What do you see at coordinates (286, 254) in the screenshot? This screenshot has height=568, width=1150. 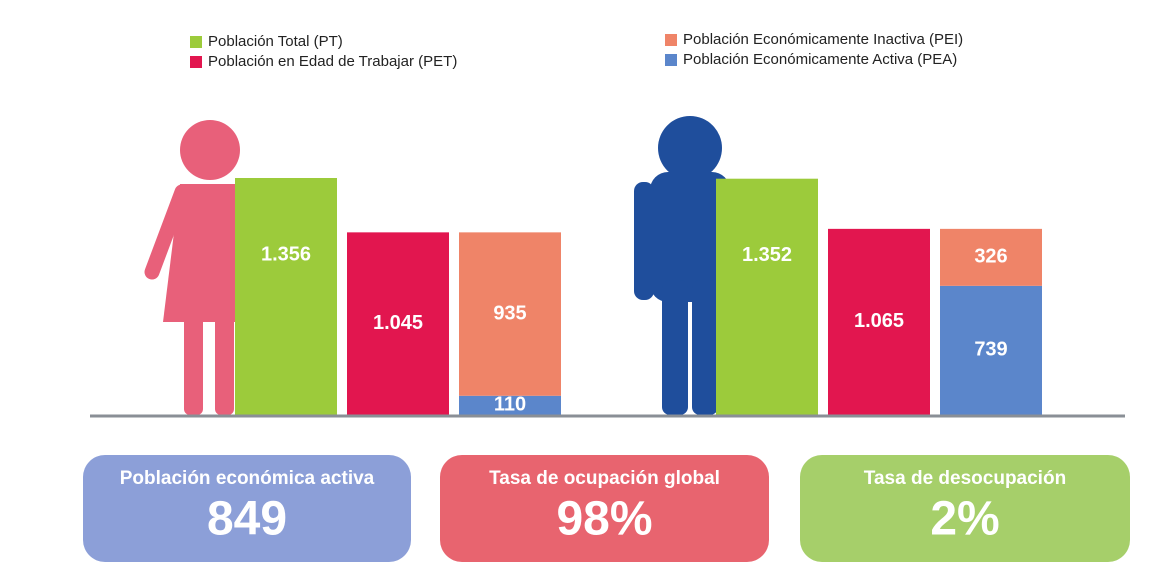 I see `value-label: 1.356` at bounding box center [286, 254].